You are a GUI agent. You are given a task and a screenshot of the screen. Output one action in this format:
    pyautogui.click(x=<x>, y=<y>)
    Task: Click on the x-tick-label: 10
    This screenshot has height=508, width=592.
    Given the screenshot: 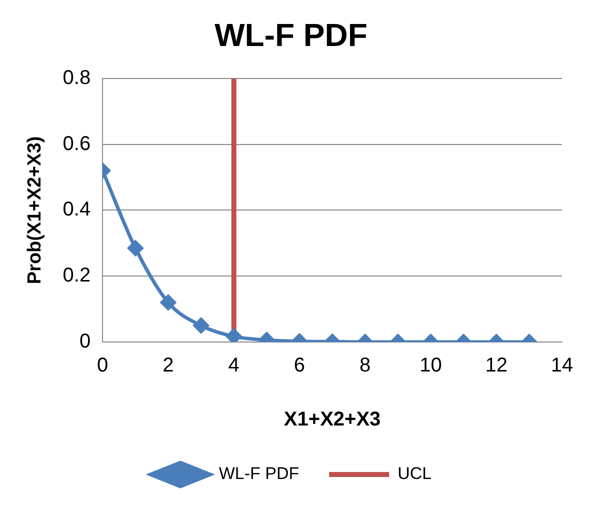 What is the action you would take?
    pyautogui.click(x=431, y=365)
    